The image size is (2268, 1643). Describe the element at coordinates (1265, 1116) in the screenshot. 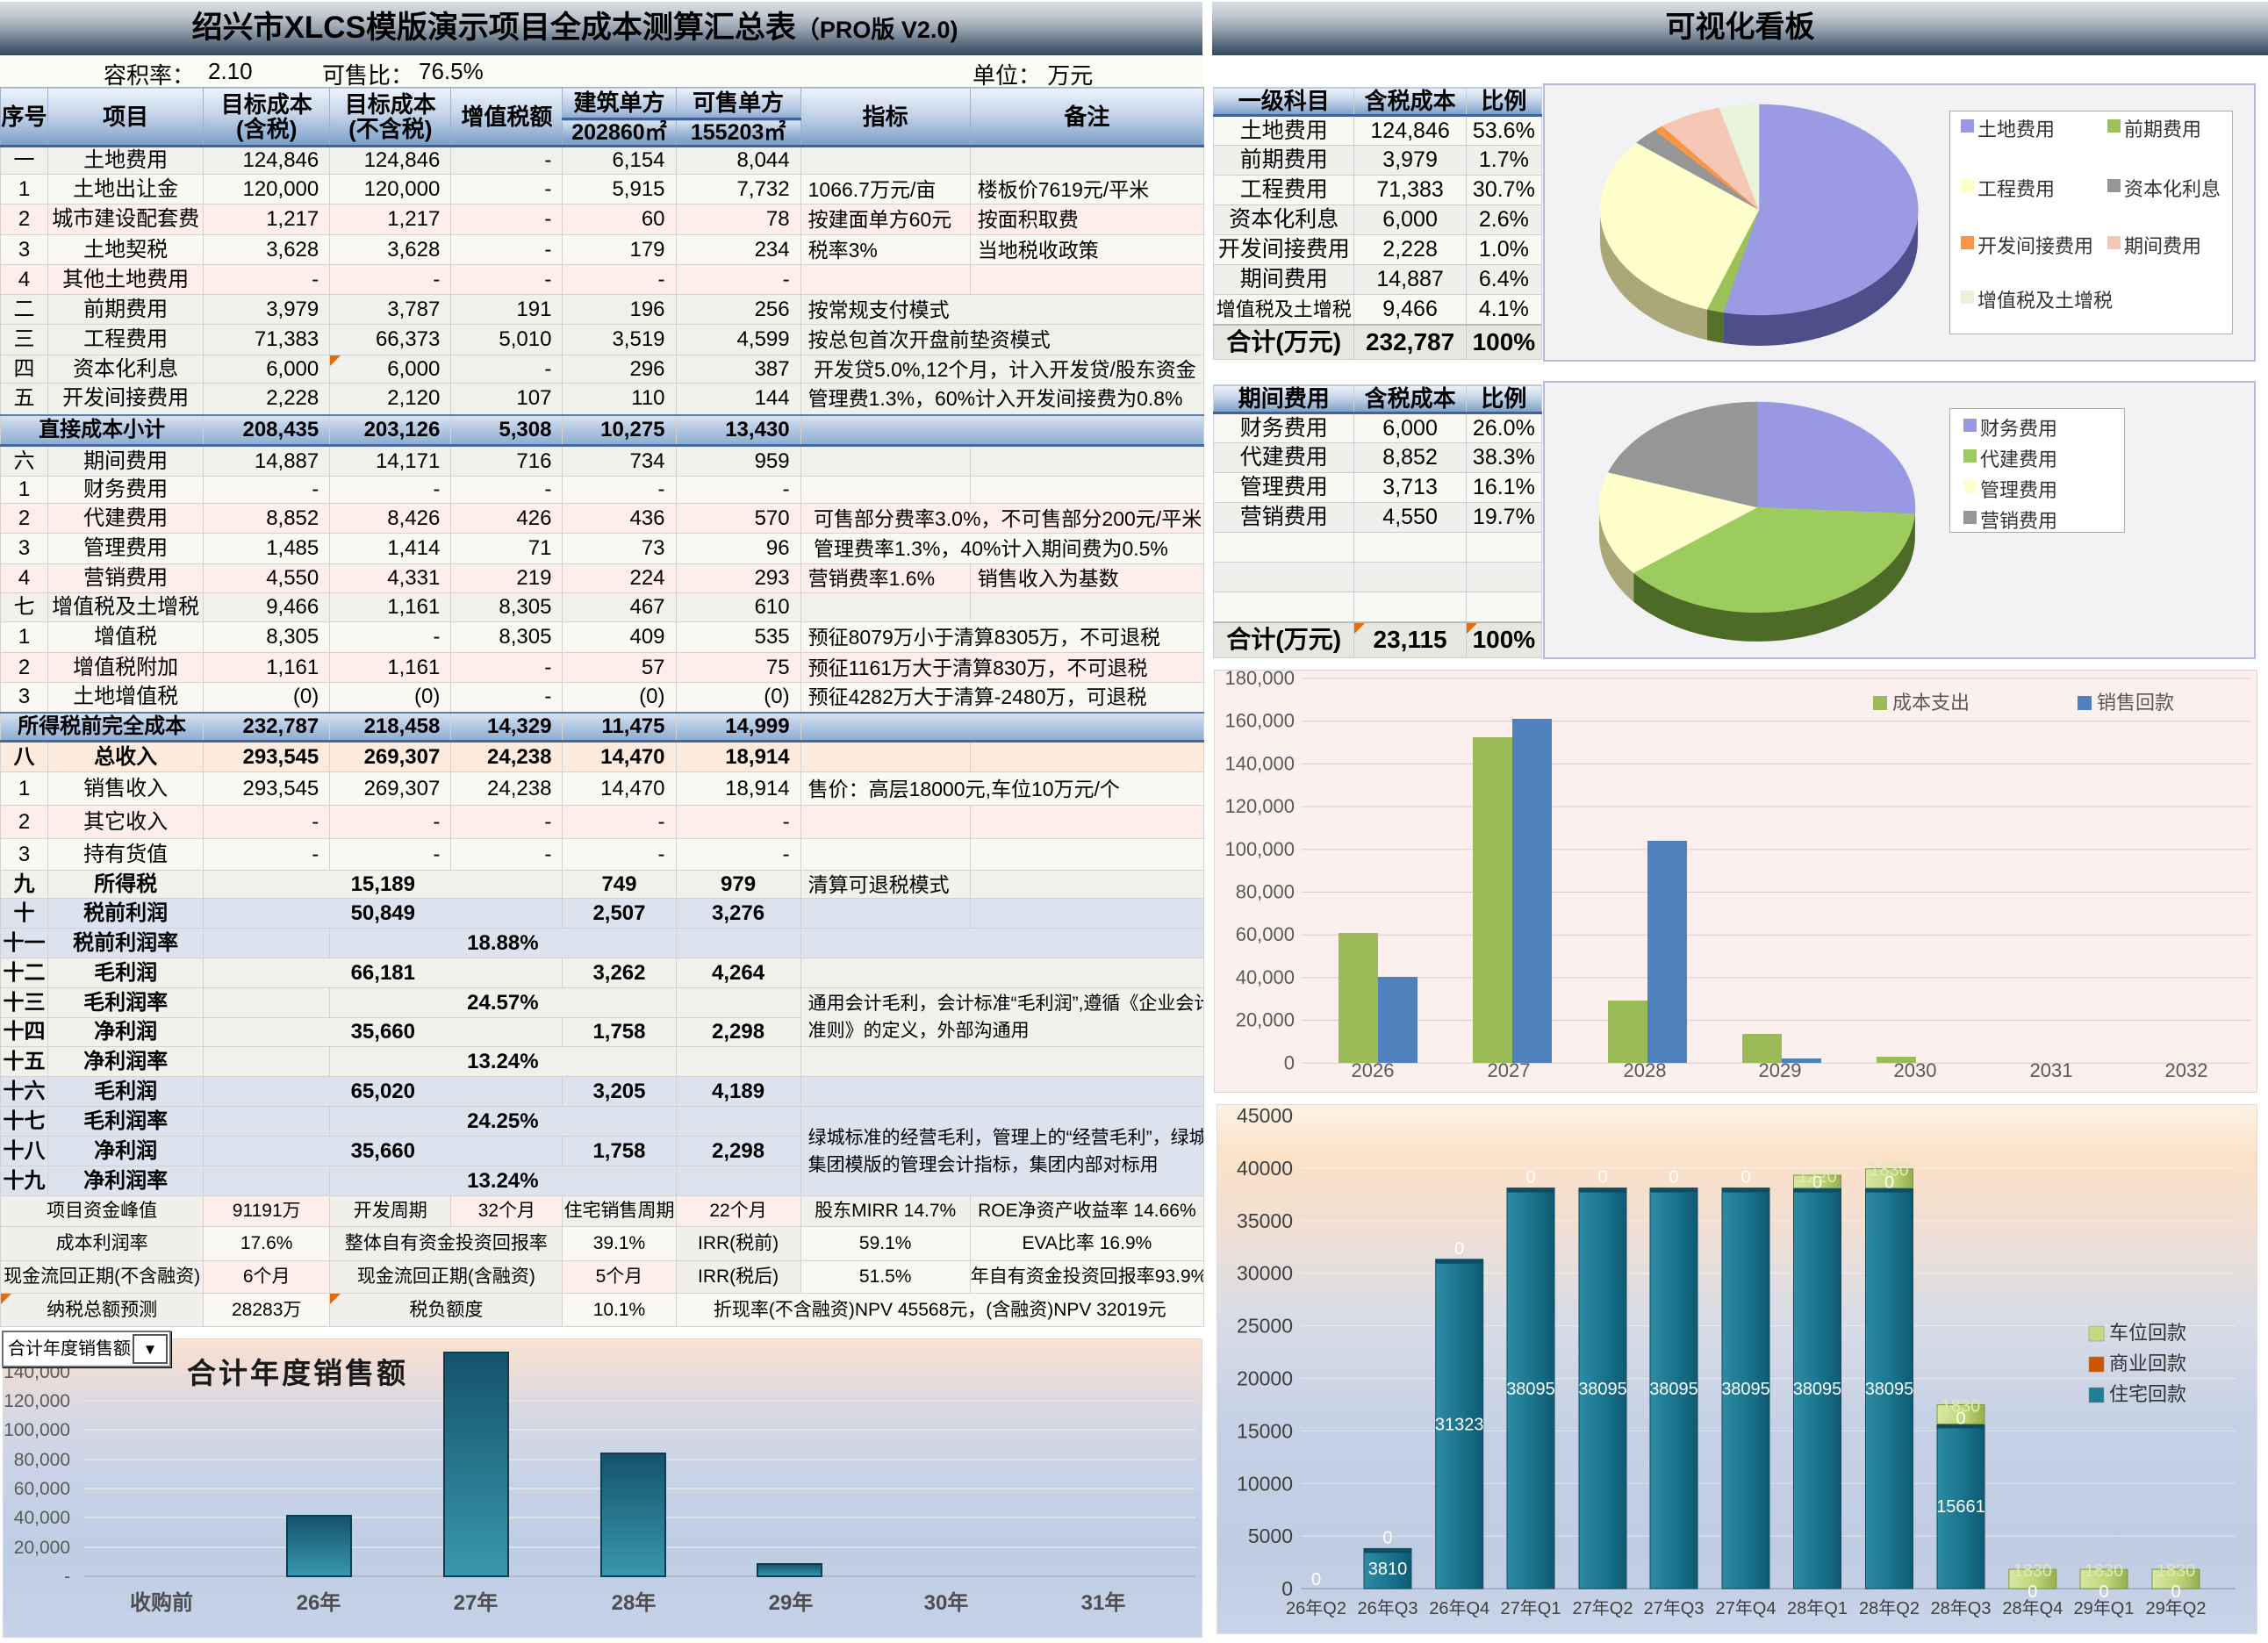

I see `svg-text: 45000` at that location.